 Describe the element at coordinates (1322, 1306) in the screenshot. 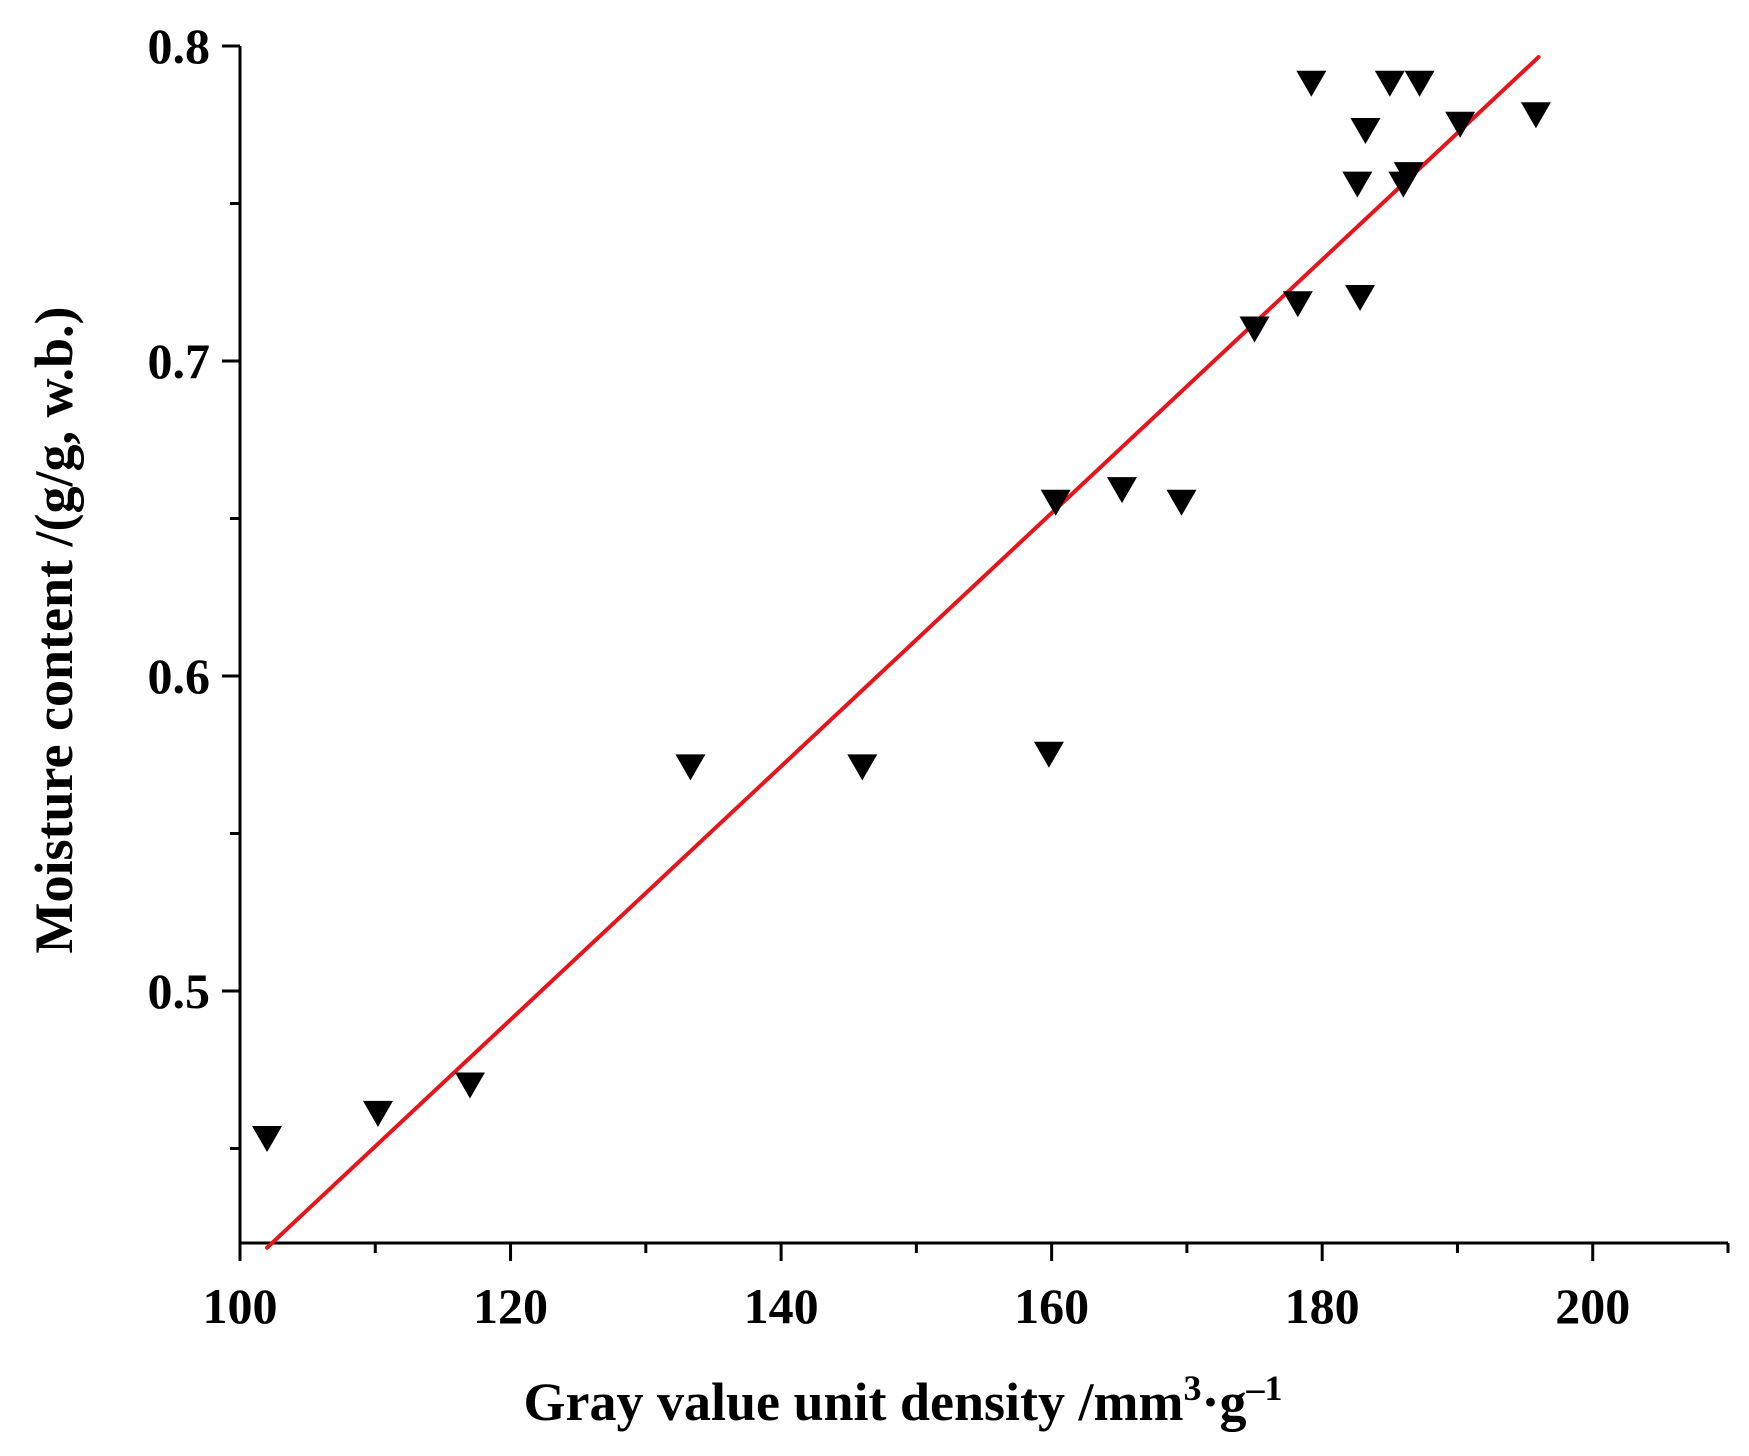

I see `x-tick-label: 180` at that location.